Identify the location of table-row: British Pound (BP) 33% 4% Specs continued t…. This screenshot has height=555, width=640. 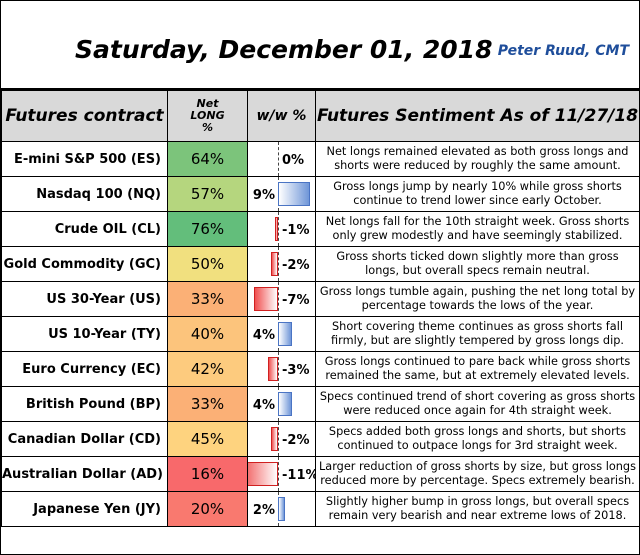
(320, 404).